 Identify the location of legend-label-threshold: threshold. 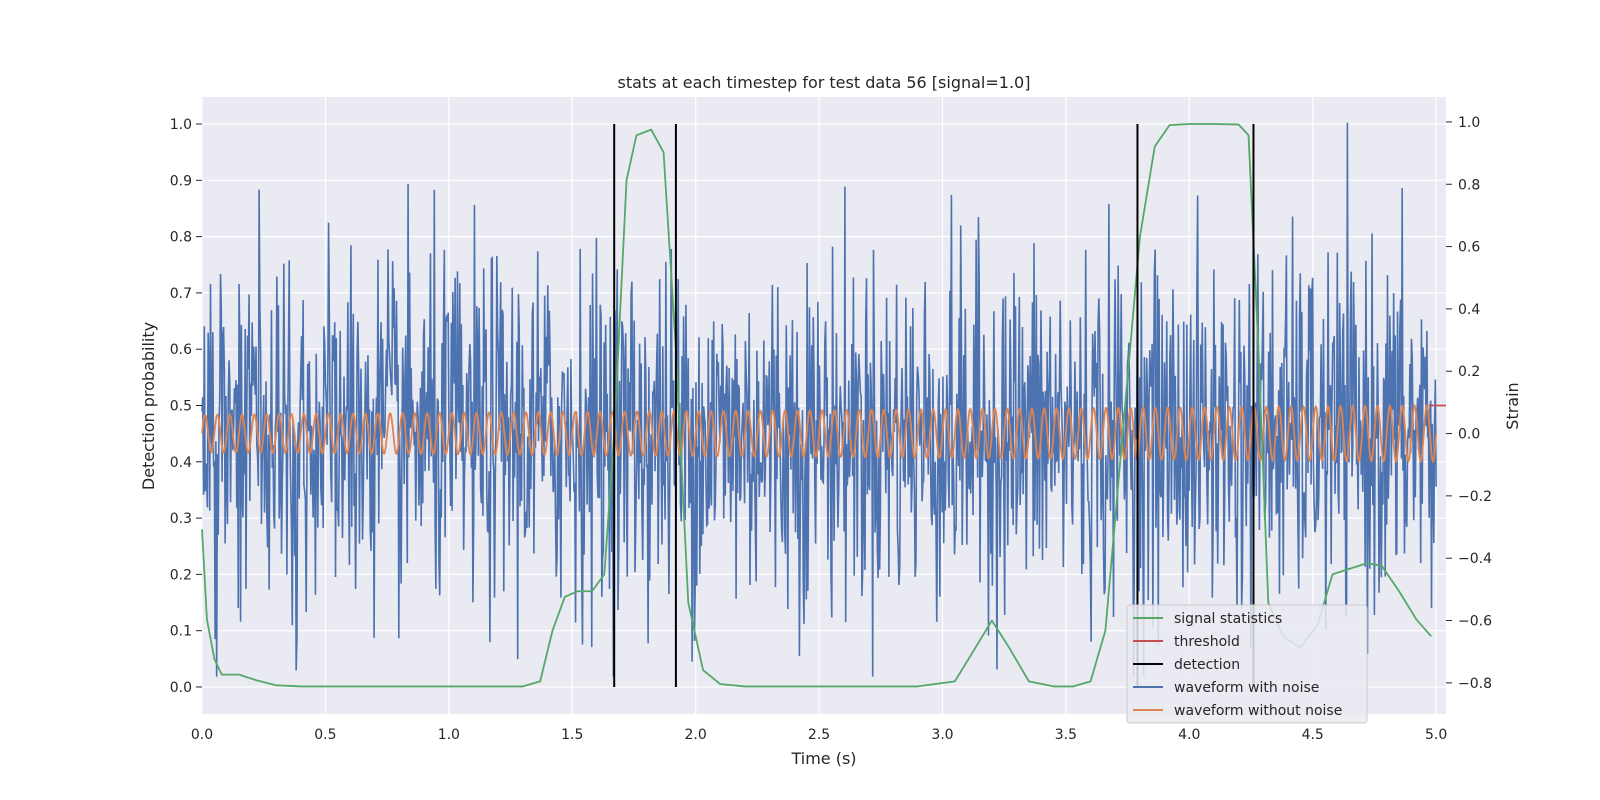
(1207, 642).